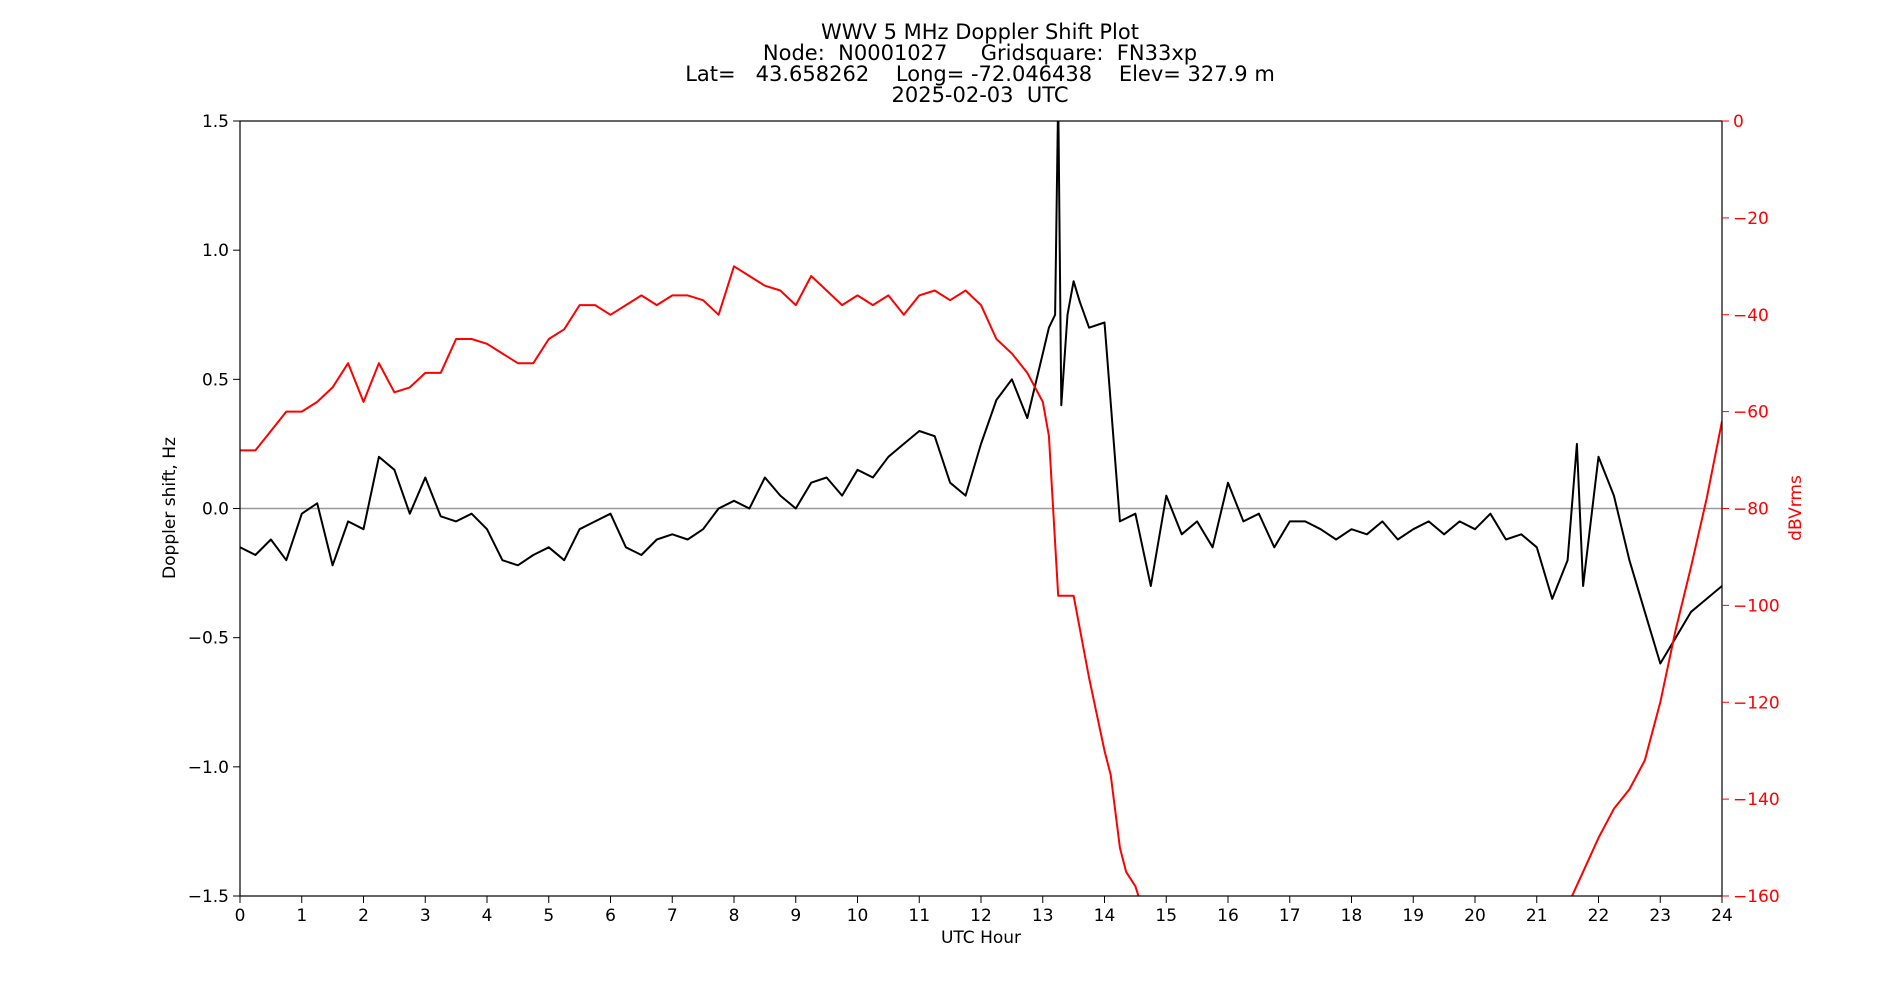 The height and width of the screenshot is (1000, 1900). I want to click on y-left-tick-label: −1.0, so click(208, 768).